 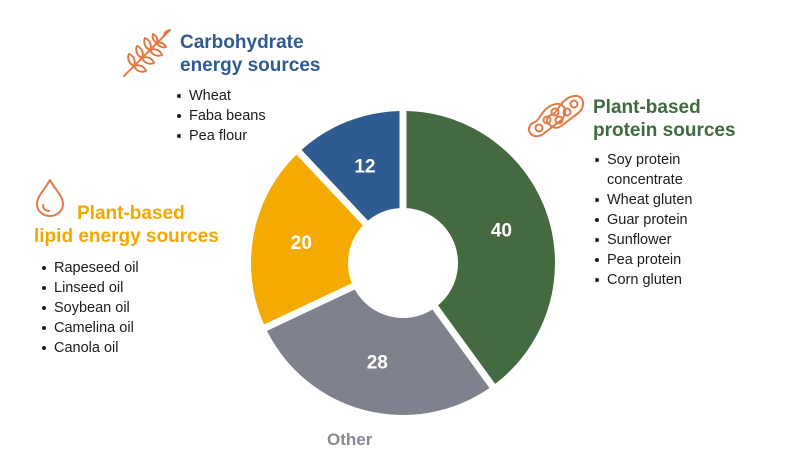 What do you see at coordinates (350, 439) in the screenshot?
I see `other-label: Other` at bounding box center [350, 439].